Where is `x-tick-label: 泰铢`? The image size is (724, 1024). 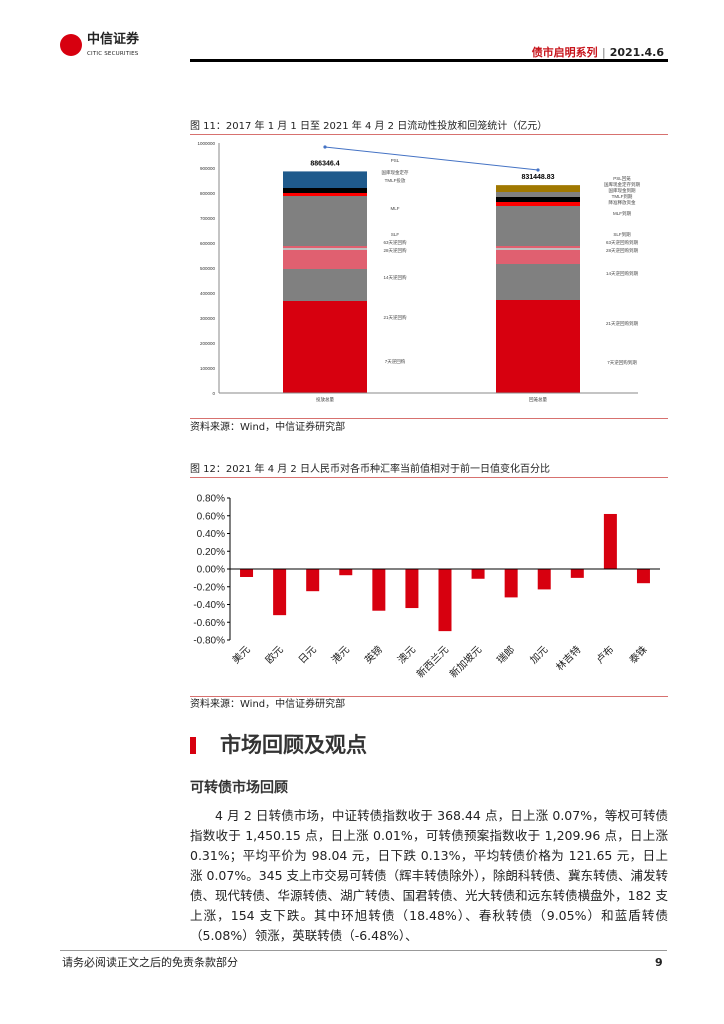
x-tick-label: 泰铢 is located at coordinates (637, 654).